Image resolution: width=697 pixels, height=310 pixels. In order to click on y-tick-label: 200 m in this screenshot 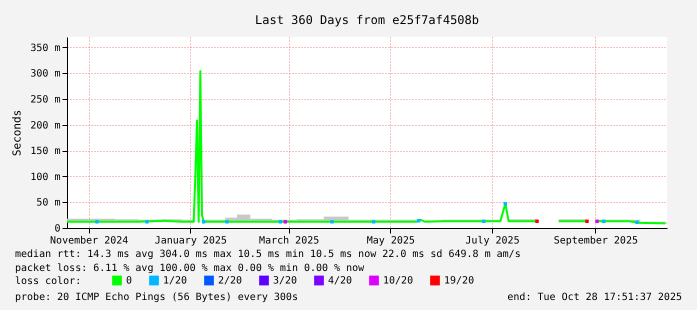, I will do `click(45, 126)`.